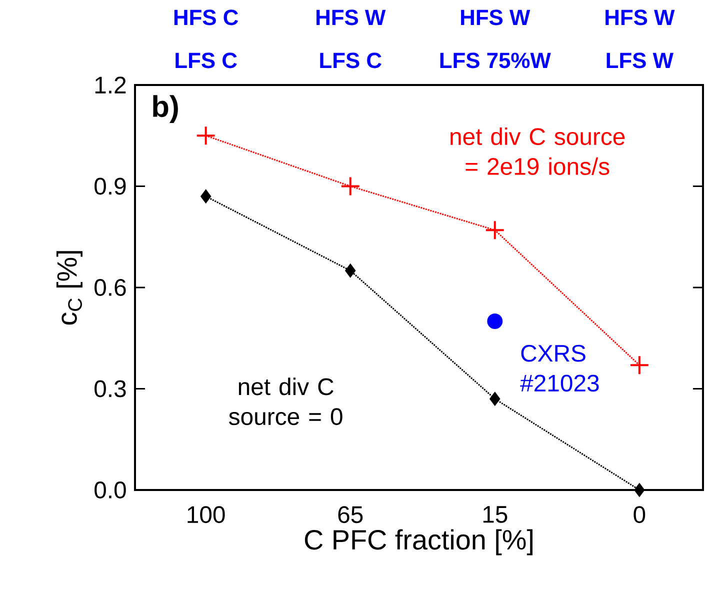 The width and height of the screenshot is (707, 592). I want to click on series-label: CXRS #21023, so click(559, 368).